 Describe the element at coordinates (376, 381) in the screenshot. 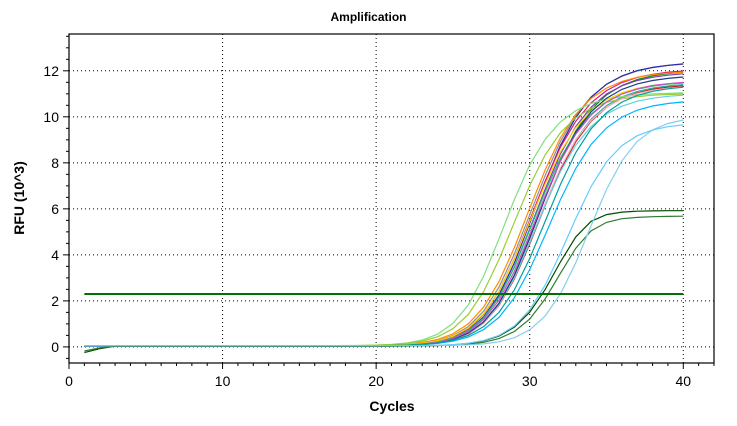

I see `x-tick-label: 20` at that location.